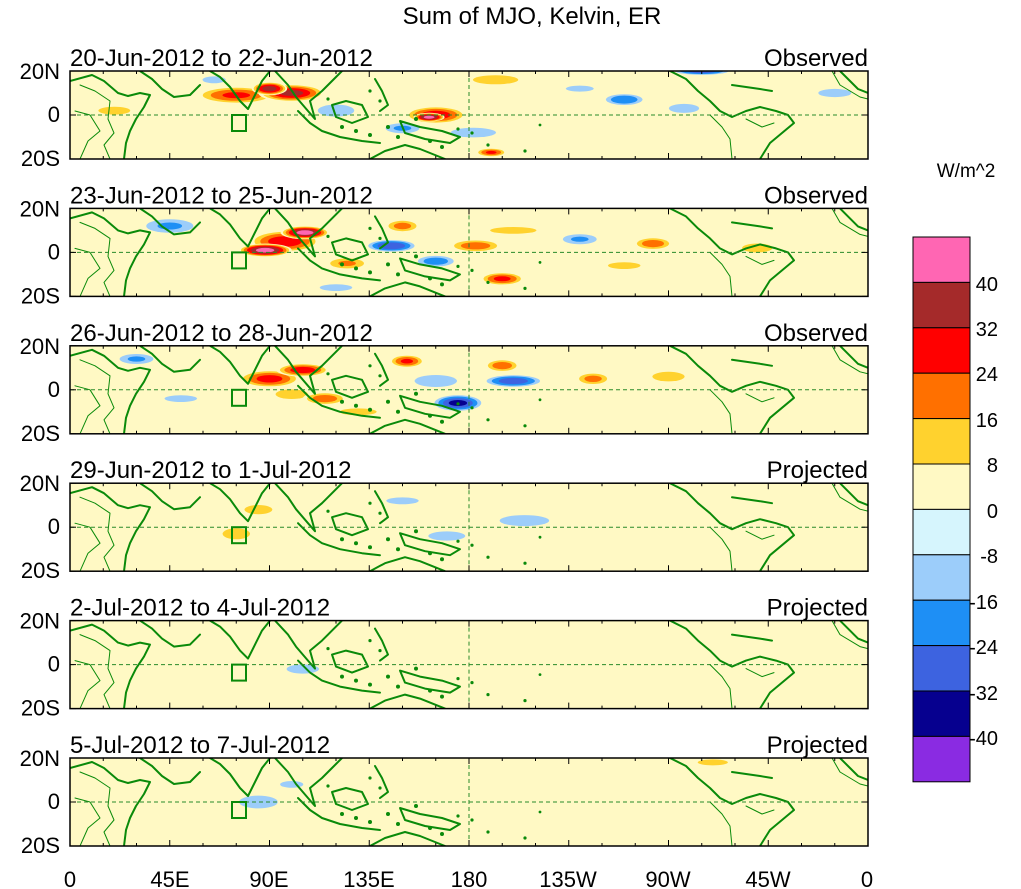 The image size is (1021, 889). I want to click on lon-label: 135E, so click(368, 878).